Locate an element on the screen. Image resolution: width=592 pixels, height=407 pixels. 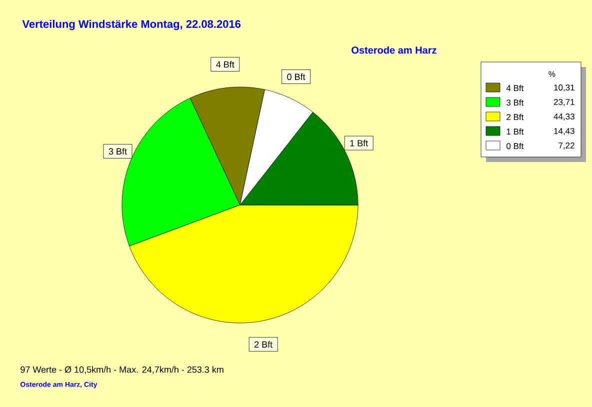
slice-label: 0 Bft is located at coordinates (296, 76).